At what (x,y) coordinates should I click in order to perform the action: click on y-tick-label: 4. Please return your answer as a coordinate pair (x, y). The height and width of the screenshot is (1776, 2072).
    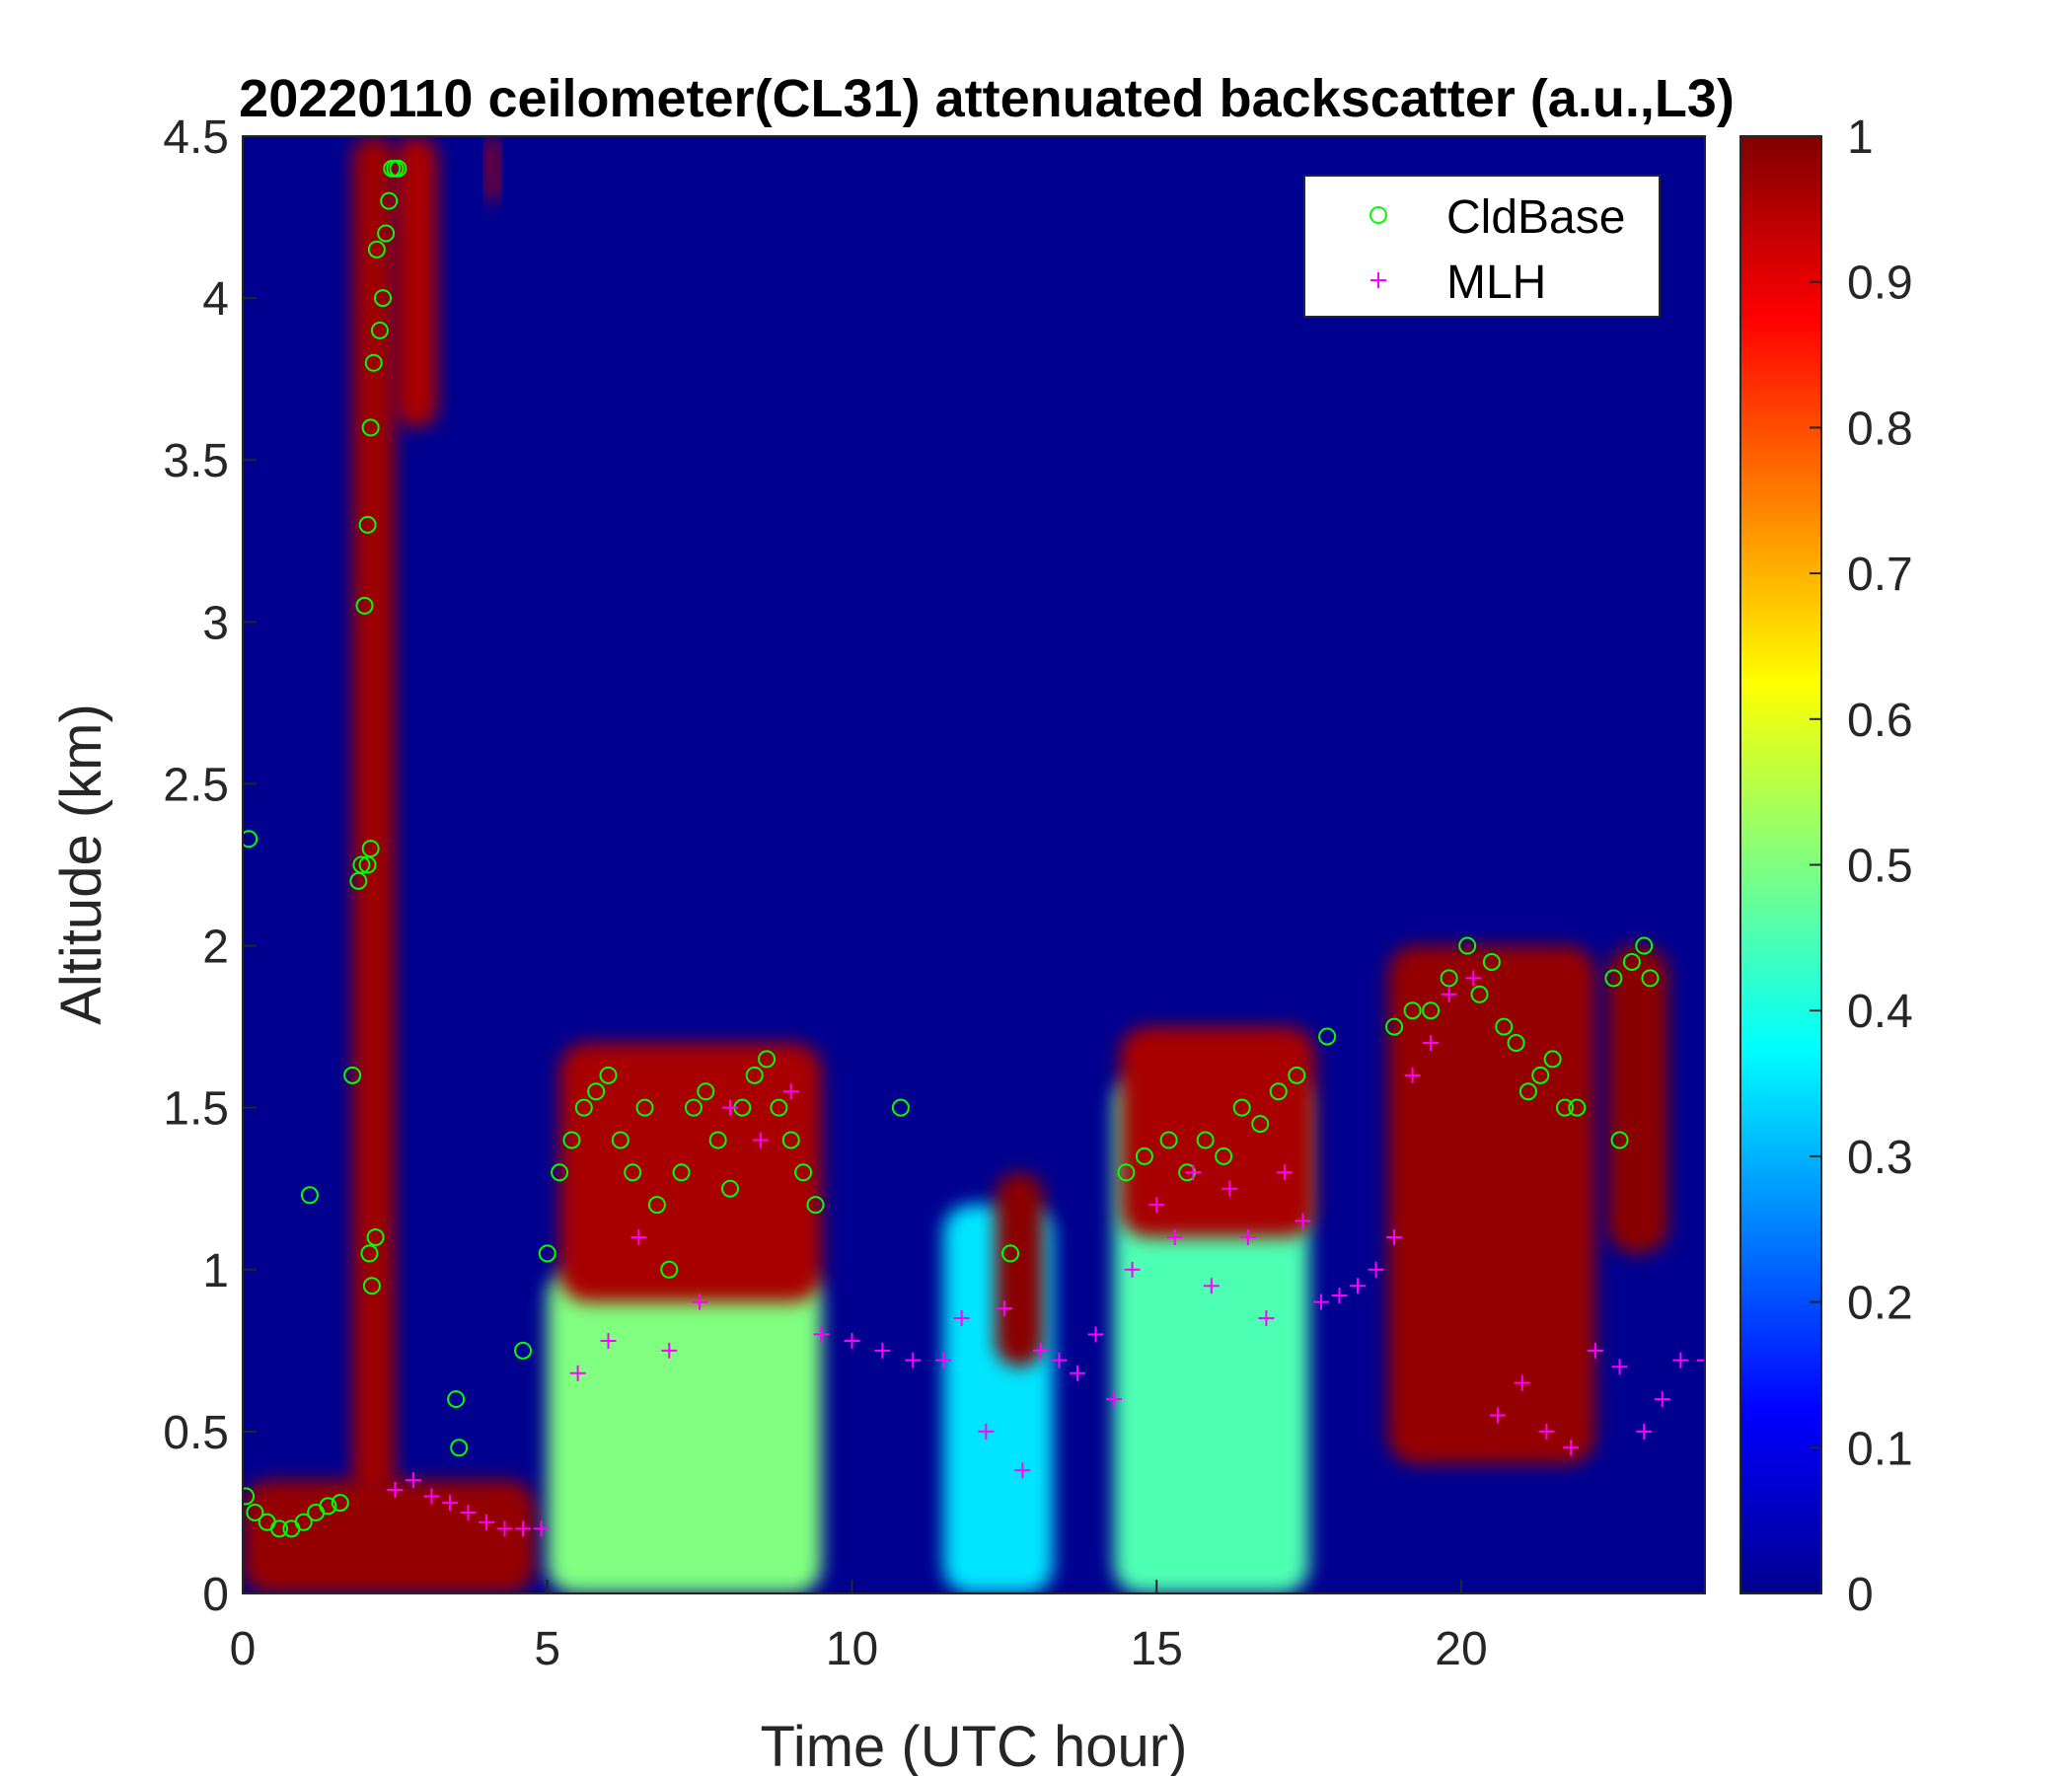
    Looking at the image, I should click on (216, 300).